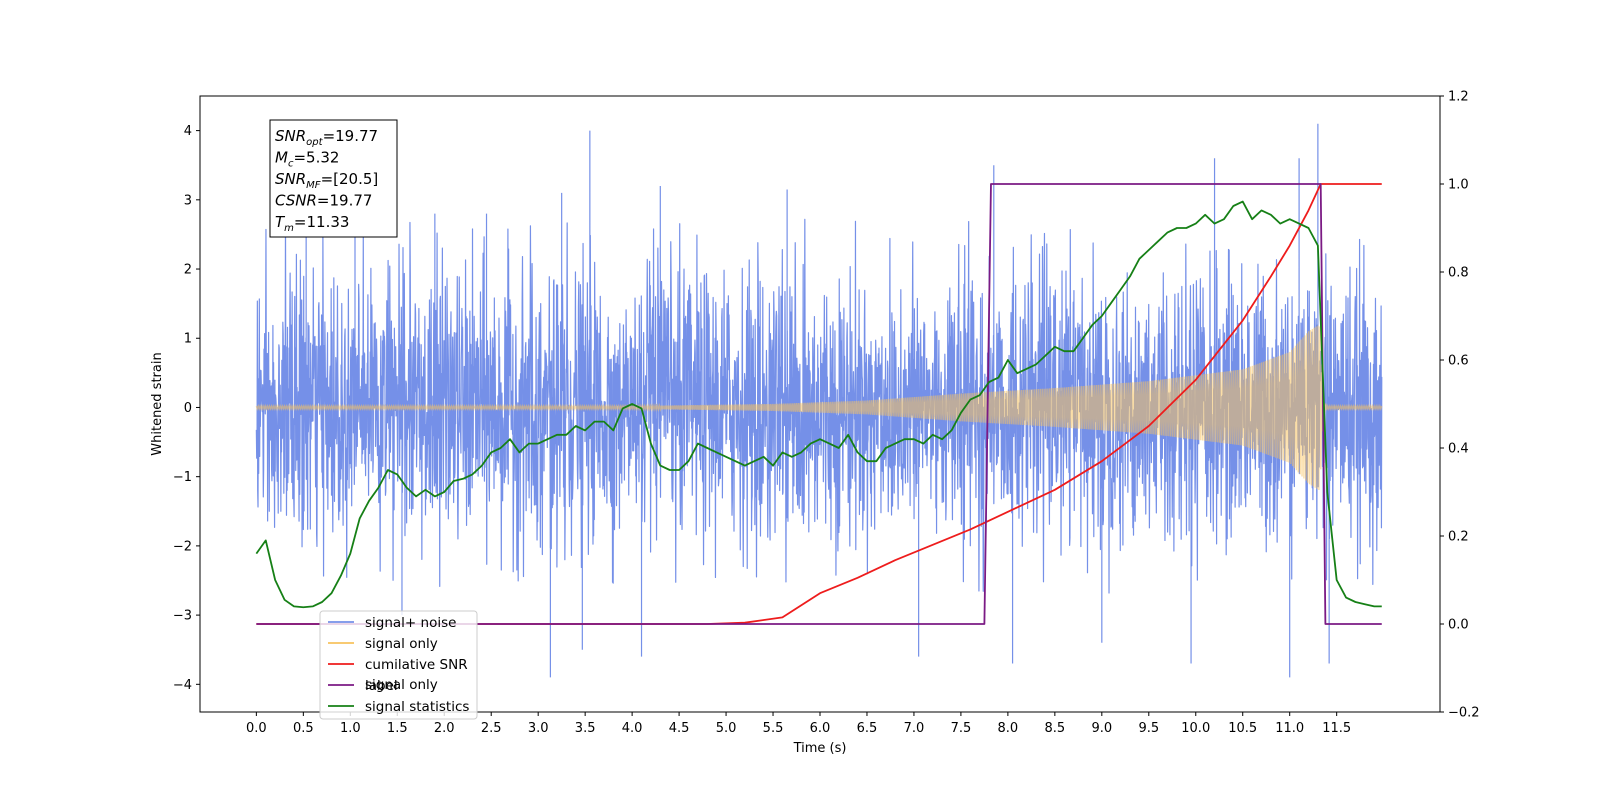  Describe the element at coordinates (381, 686) in the screenshot. I see `legend-label: label` at that location.